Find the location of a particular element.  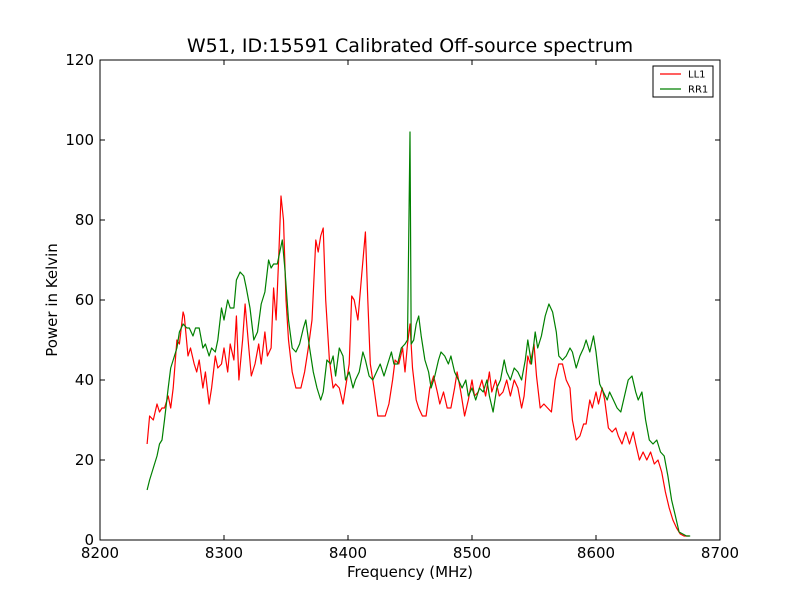

x-tick-label: 8200 is located at coordinates (100, 553).